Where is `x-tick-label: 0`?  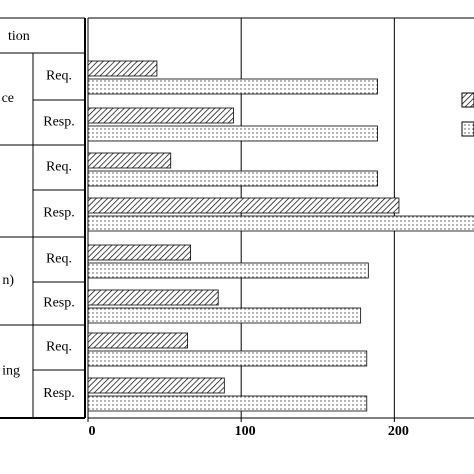
x-tick-label: 0 is located at coordinates (92, 431).